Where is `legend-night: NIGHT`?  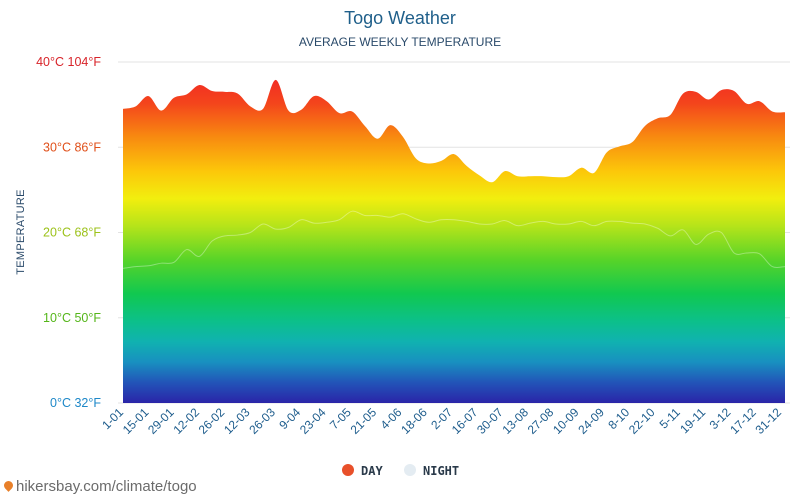
legend-night: NIGHT is located at coordinates (431, 471).